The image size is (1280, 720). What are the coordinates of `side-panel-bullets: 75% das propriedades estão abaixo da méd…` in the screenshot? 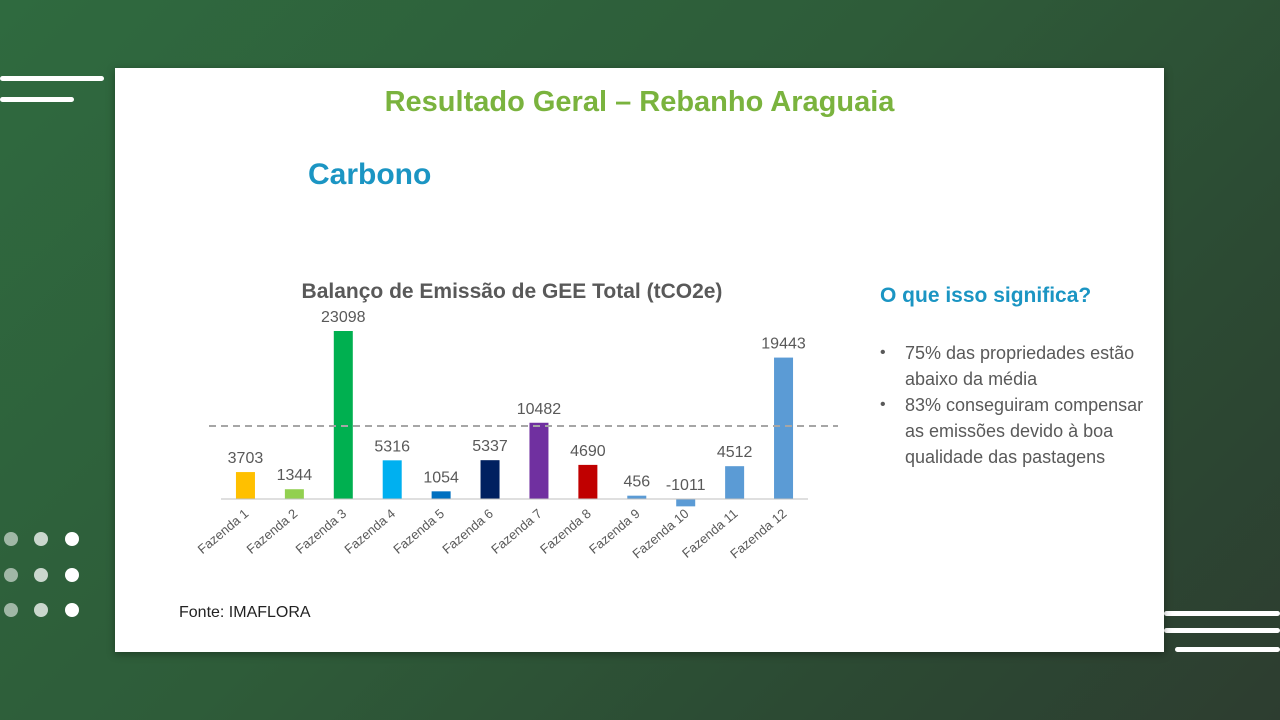 It's located at (1015, 405).